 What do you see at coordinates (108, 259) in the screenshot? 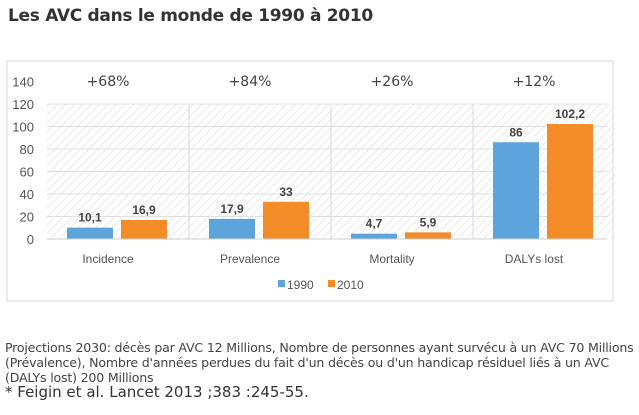
I see `category-label: Incidence` at bounding box center [108, 259].